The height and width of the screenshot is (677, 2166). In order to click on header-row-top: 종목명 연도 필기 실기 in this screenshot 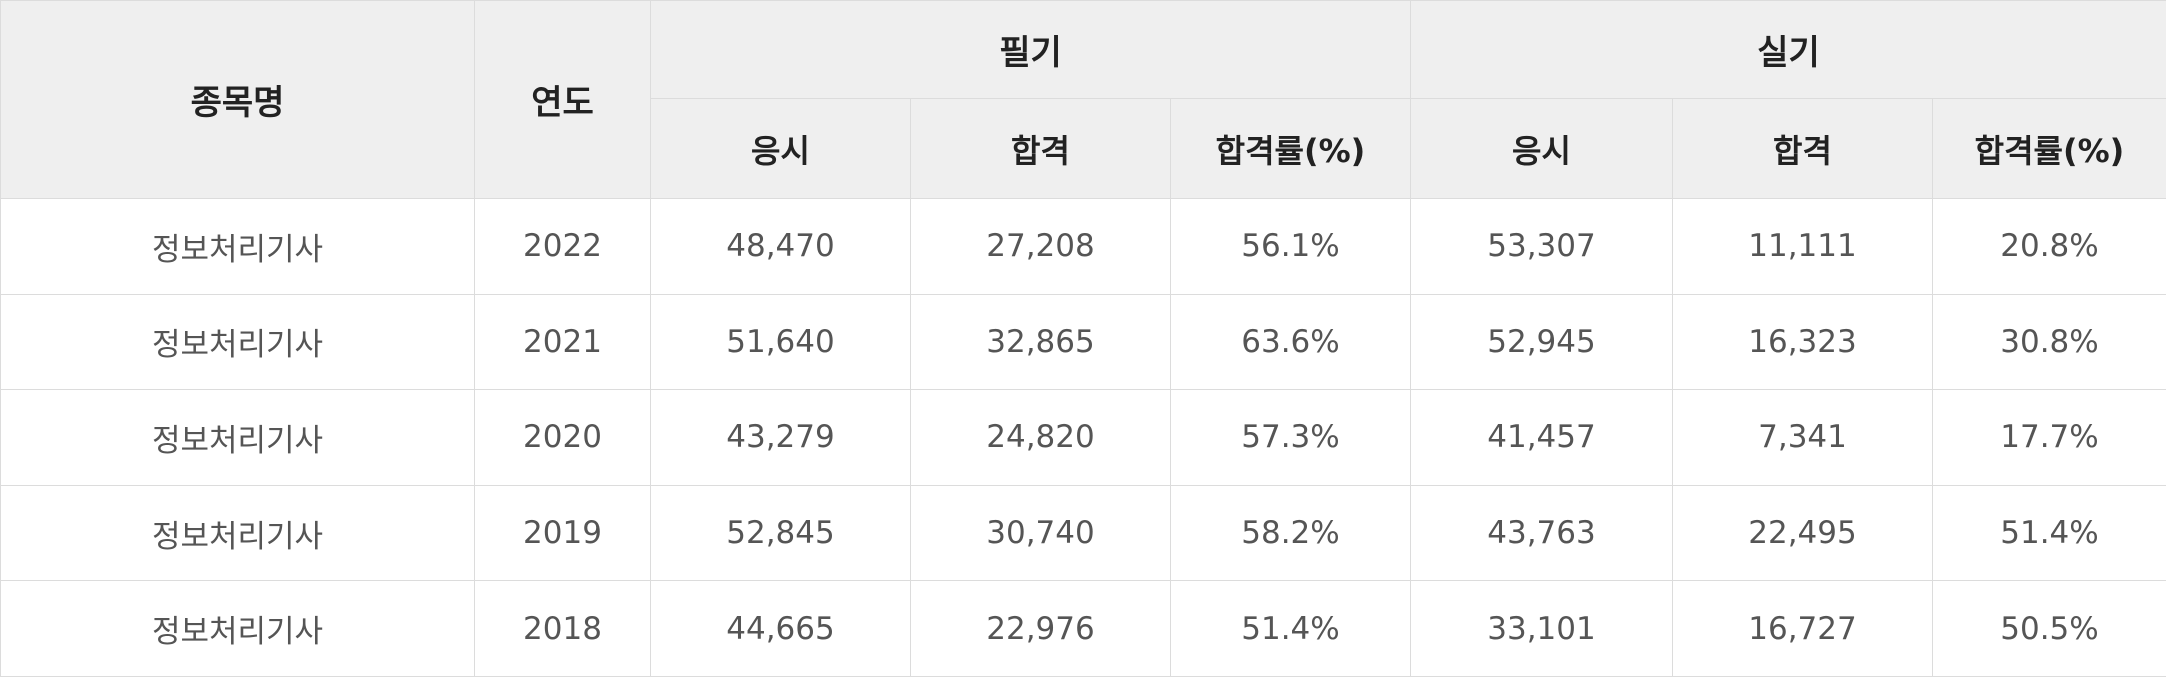, I will do `click(1083, 50)`.